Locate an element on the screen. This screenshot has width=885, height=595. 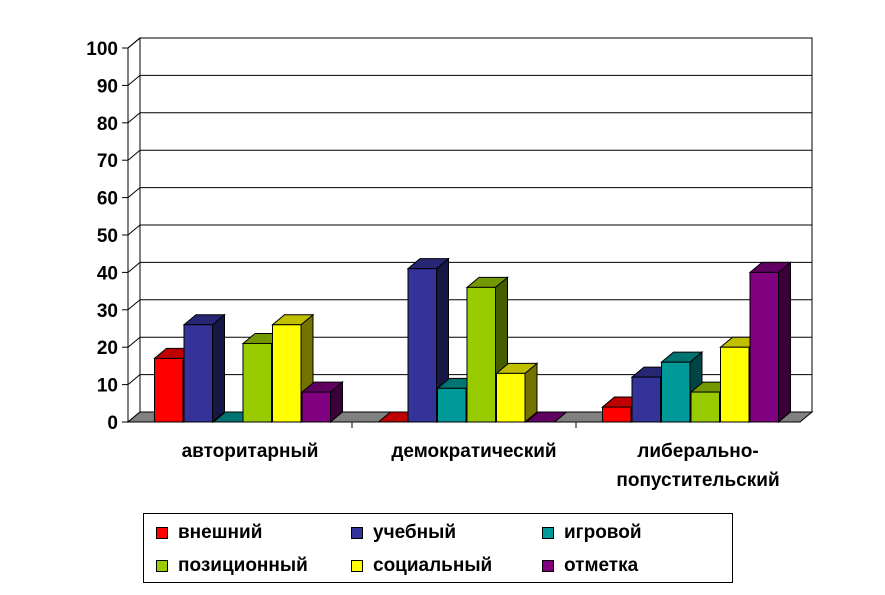
y-tick-label: 90 is located at coordinates (107, 86).